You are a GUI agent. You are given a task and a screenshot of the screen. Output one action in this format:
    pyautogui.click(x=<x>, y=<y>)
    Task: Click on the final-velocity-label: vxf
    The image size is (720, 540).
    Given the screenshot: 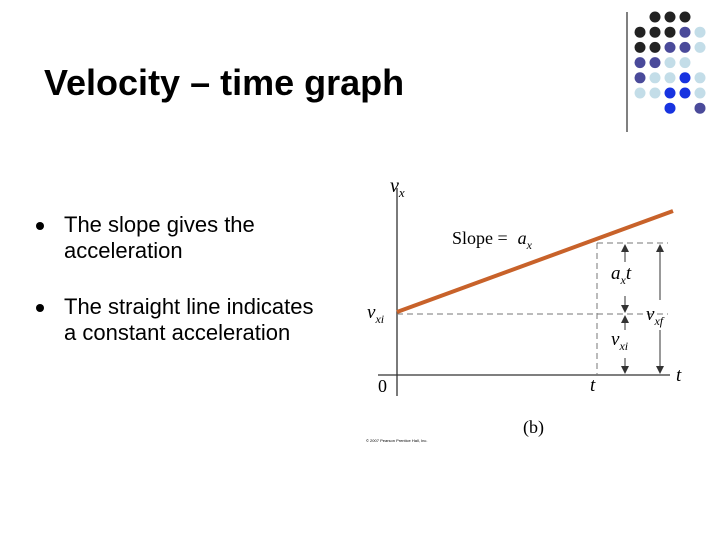 What is the action you would take?
    pyautogui.click(x=655, y=316)
    